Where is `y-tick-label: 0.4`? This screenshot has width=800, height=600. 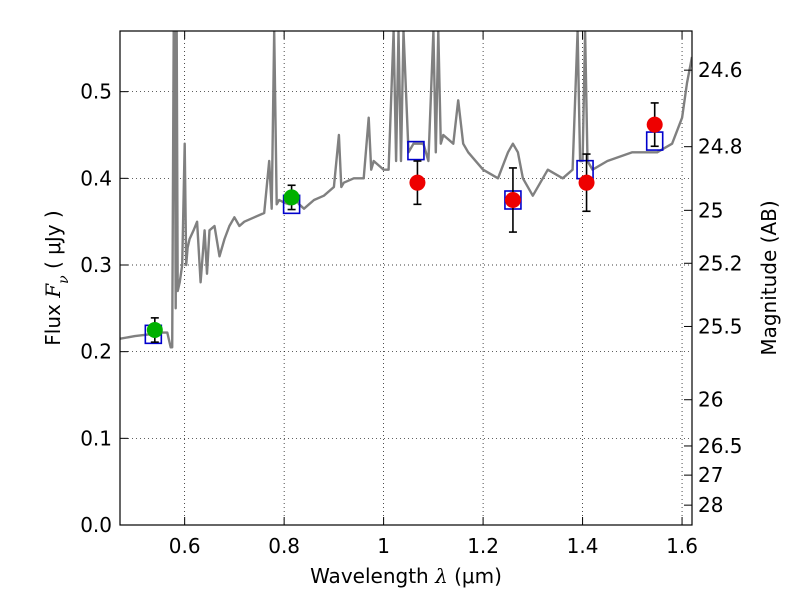
y-tick-label: 0.4 is located at coordinates (96, 178).